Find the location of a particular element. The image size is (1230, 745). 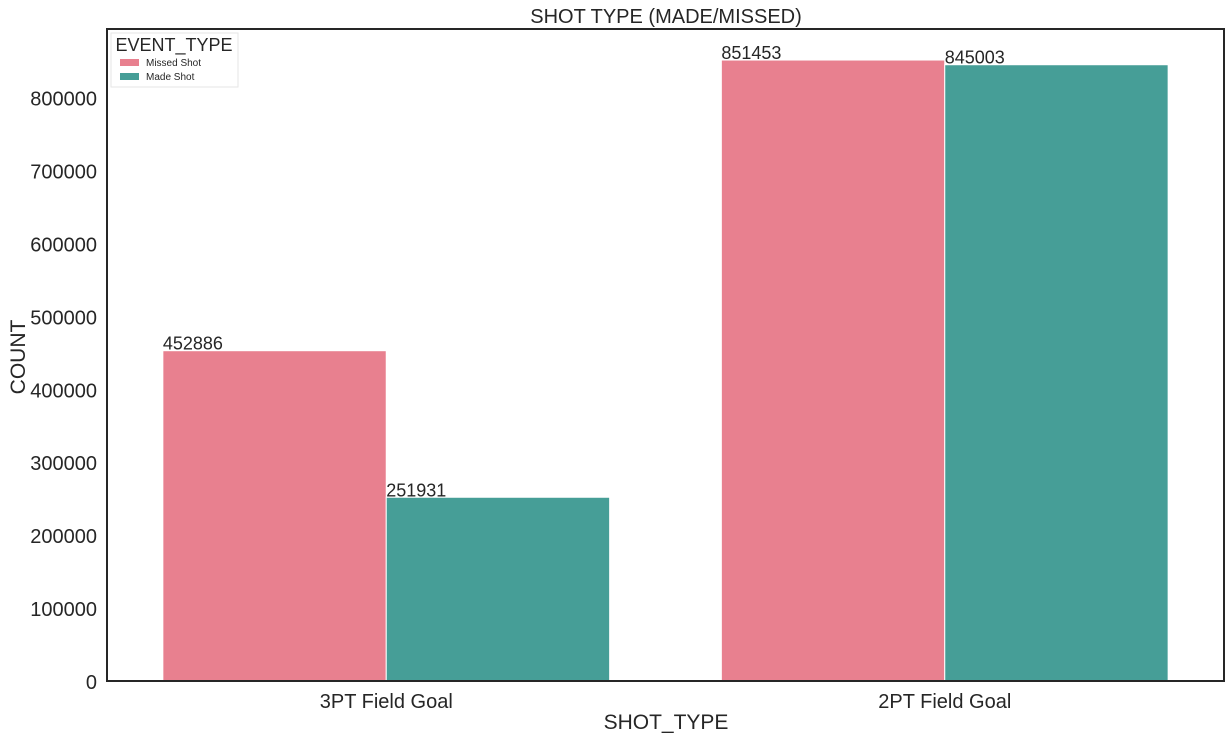

y-tick-label: 100000 is located at coordinates (63, 610).